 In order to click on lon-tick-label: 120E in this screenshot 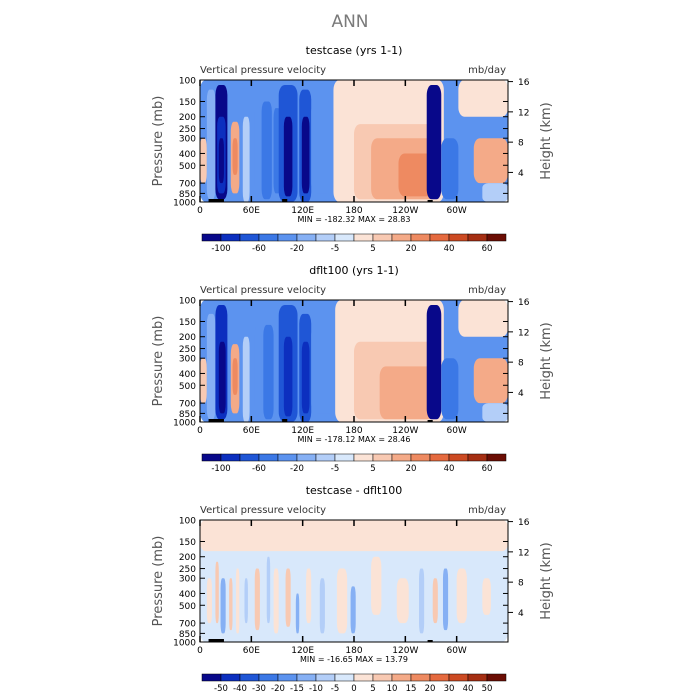, I will do `click(302, 431)`.